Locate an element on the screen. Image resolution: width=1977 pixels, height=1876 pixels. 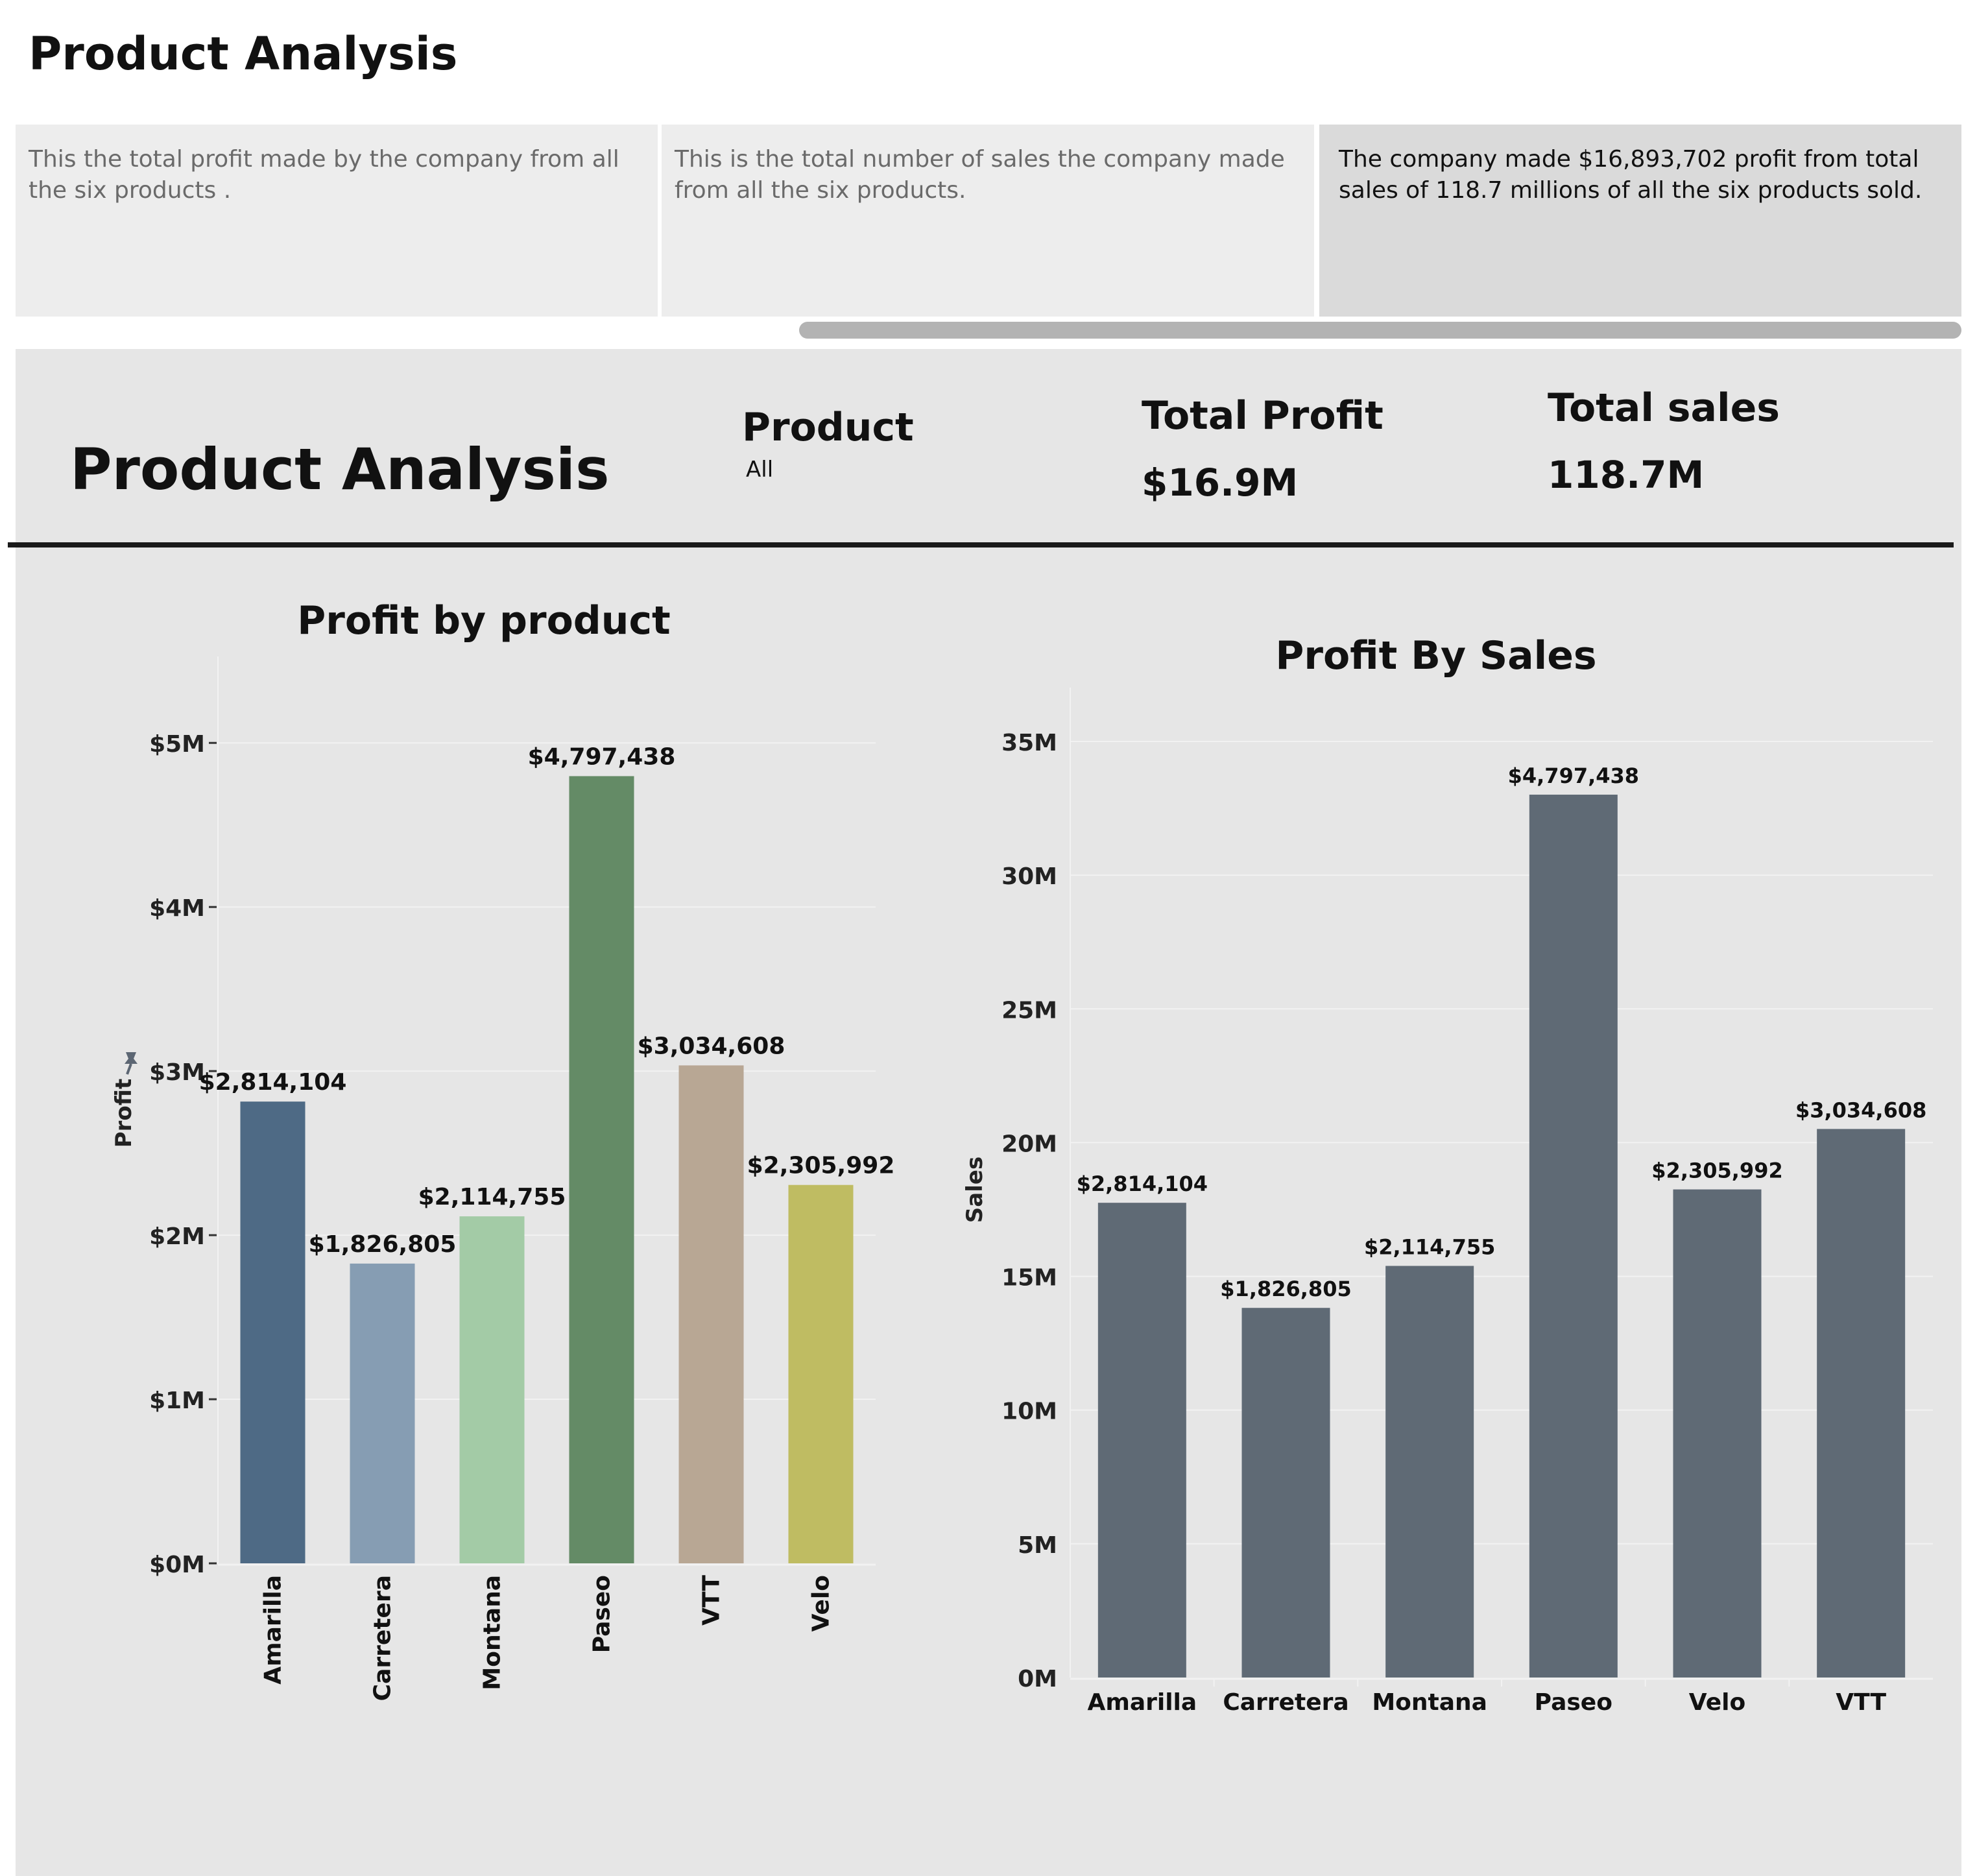
y-tick-label: 20M is located at coordinates (1029, 1144).